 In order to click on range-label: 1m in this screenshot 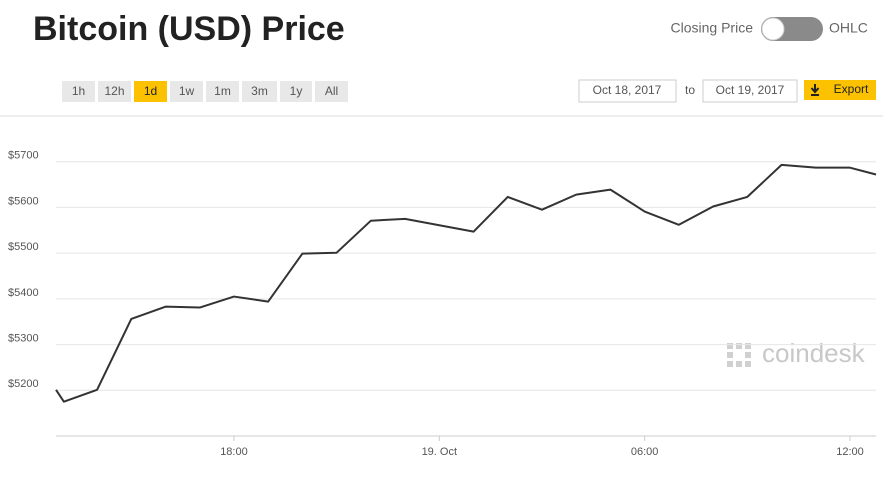, I will do `click(222, 91)`.